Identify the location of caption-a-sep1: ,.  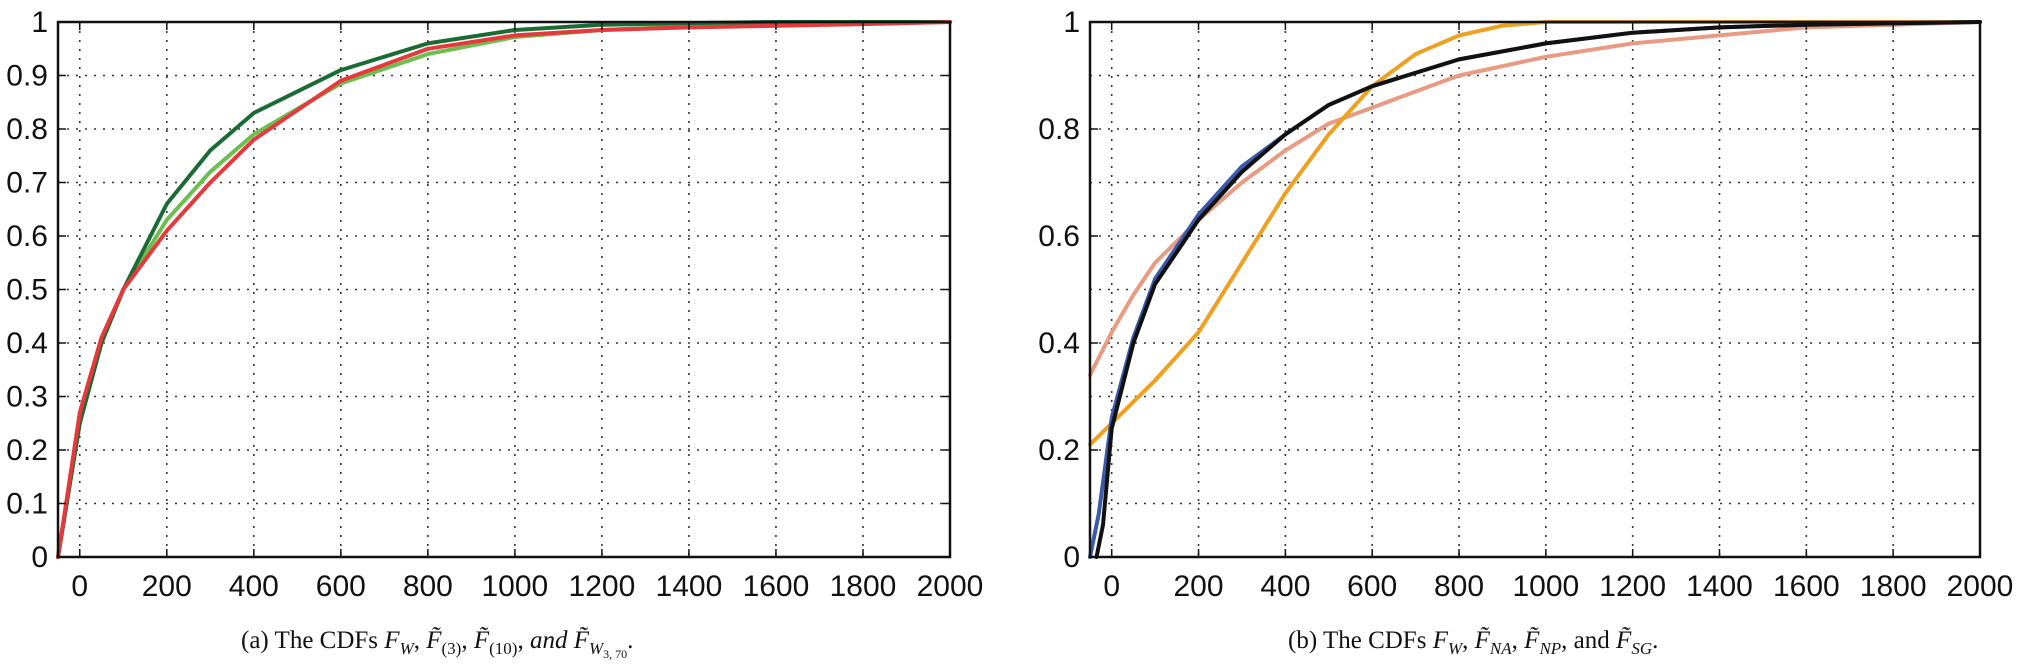
(420, 640).